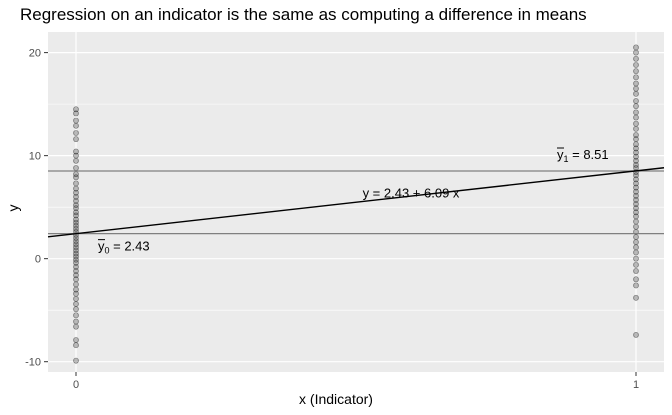  What do you see at coordinates (35, 157) in the screenshot?
I see `y-tick-label: 10` at bounding box center [35, 157].